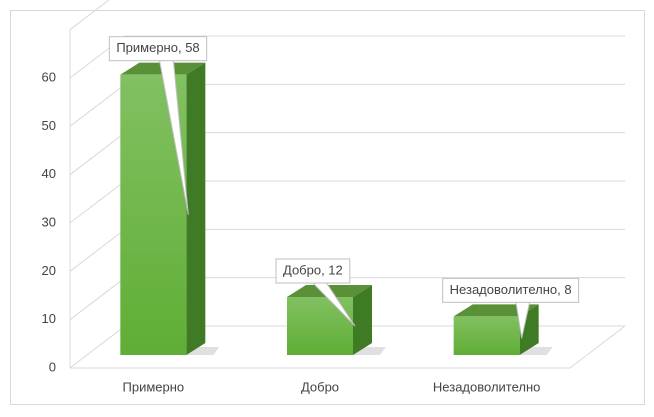 Image resolution: width=654 pixels, height=417 pixels. I want to click on data-label: Незадоволително, 8, so click(511, 289).